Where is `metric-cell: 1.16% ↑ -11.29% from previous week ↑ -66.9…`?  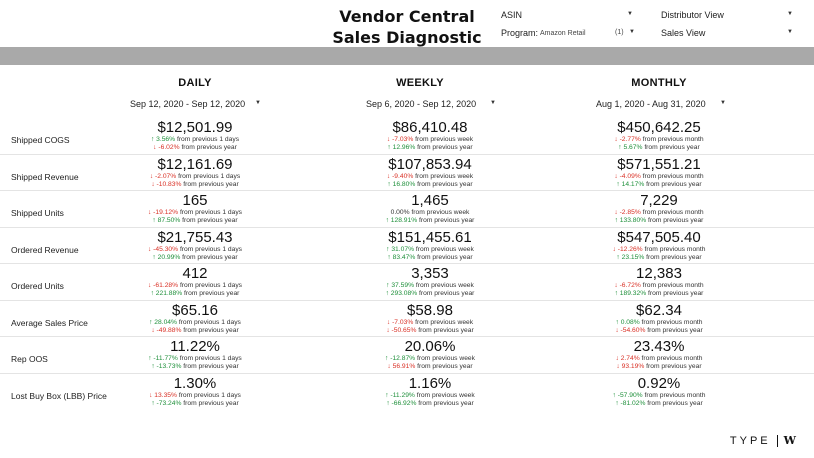
metric-cell: 1.16% ↑ -11.29% from previous week ↑ -66.9… is located at coordinates (430, 391).